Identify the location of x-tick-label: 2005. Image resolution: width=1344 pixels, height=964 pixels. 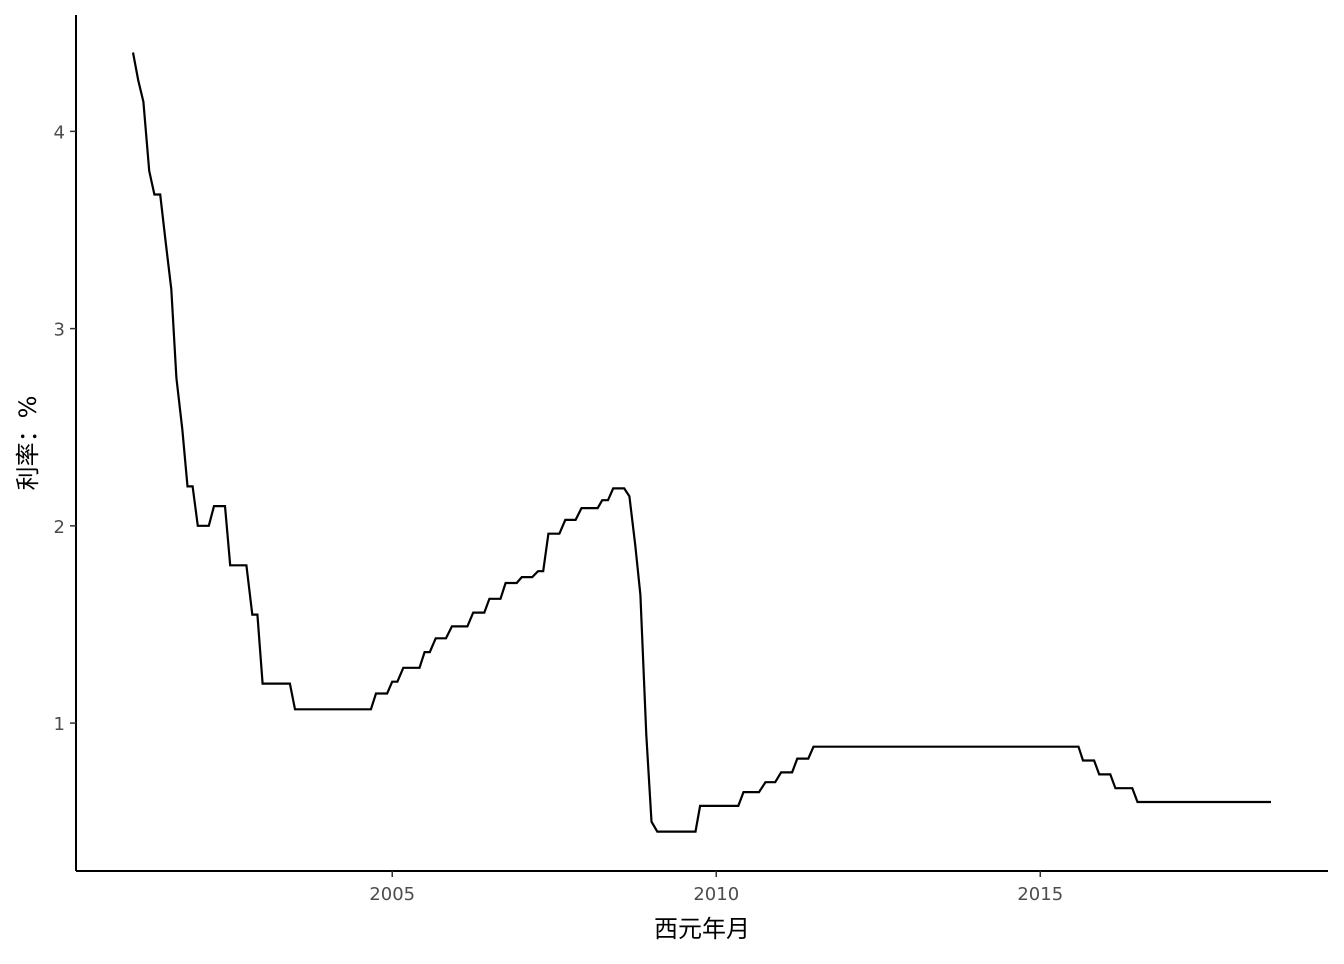
(392, 894).